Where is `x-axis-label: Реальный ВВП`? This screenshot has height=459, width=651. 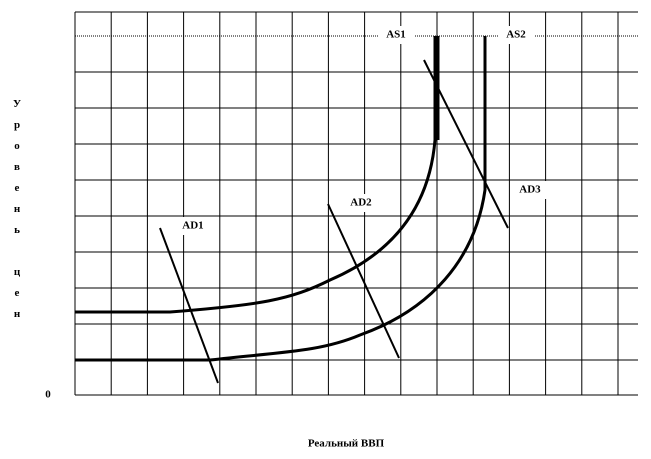
x-axis-label: Реальный ВВП is located at coordinates (346, 444).